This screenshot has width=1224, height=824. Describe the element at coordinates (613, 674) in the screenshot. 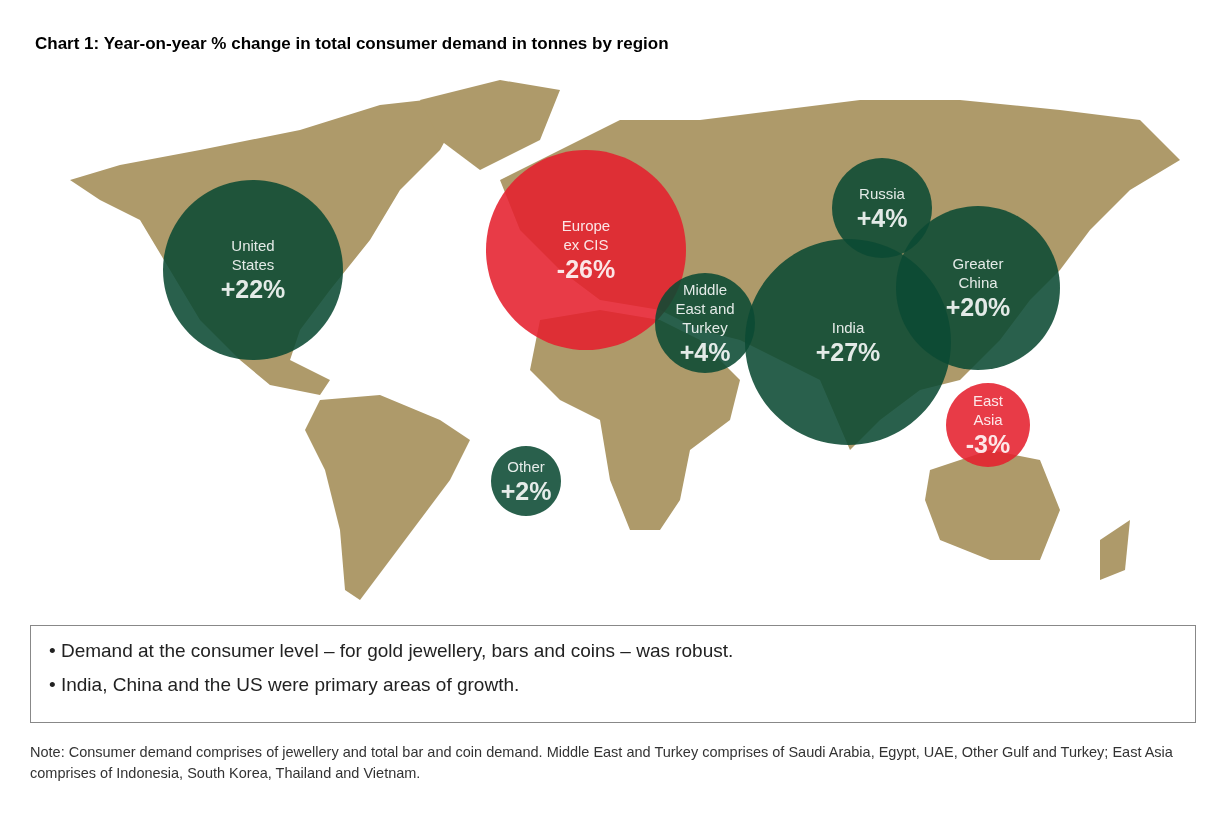

I see `text-box: • Demand at the consumer level – for gold jewellery, bars and coins – was robust. • India, China and the US were primary areas of growth.` at that location.